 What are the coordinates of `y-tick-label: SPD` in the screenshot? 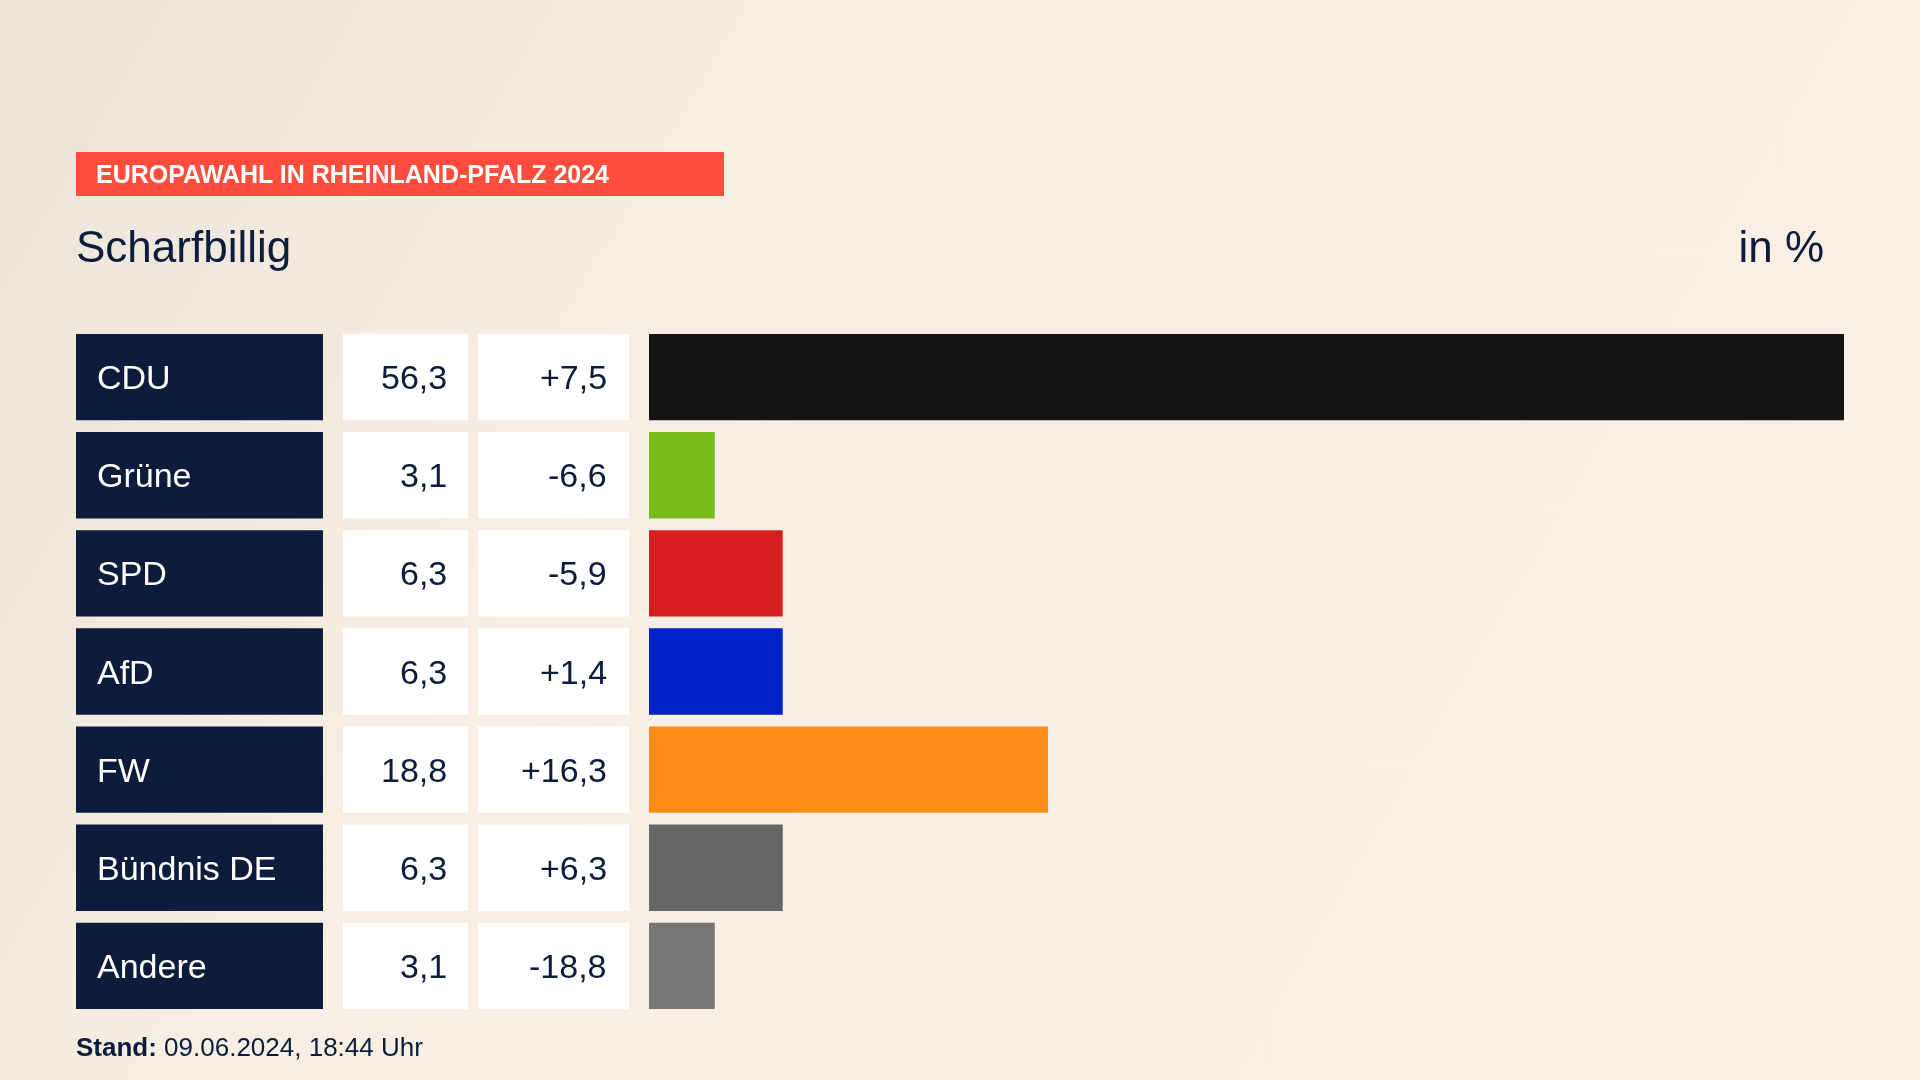 It's located at (132, 573).